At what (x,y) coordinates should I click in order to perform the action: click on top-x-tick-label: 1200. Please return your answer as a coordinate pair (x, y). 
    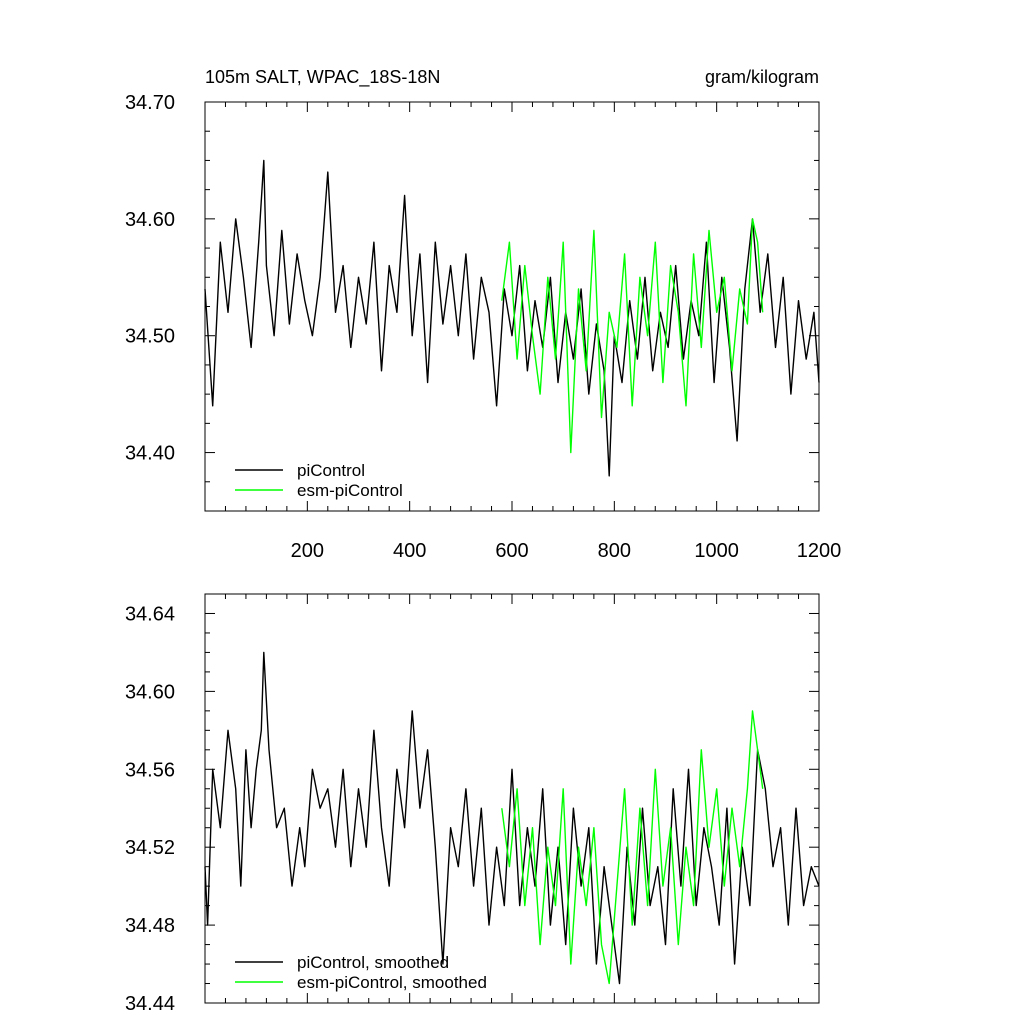
    Looking at the image, I should click on (819, 551).